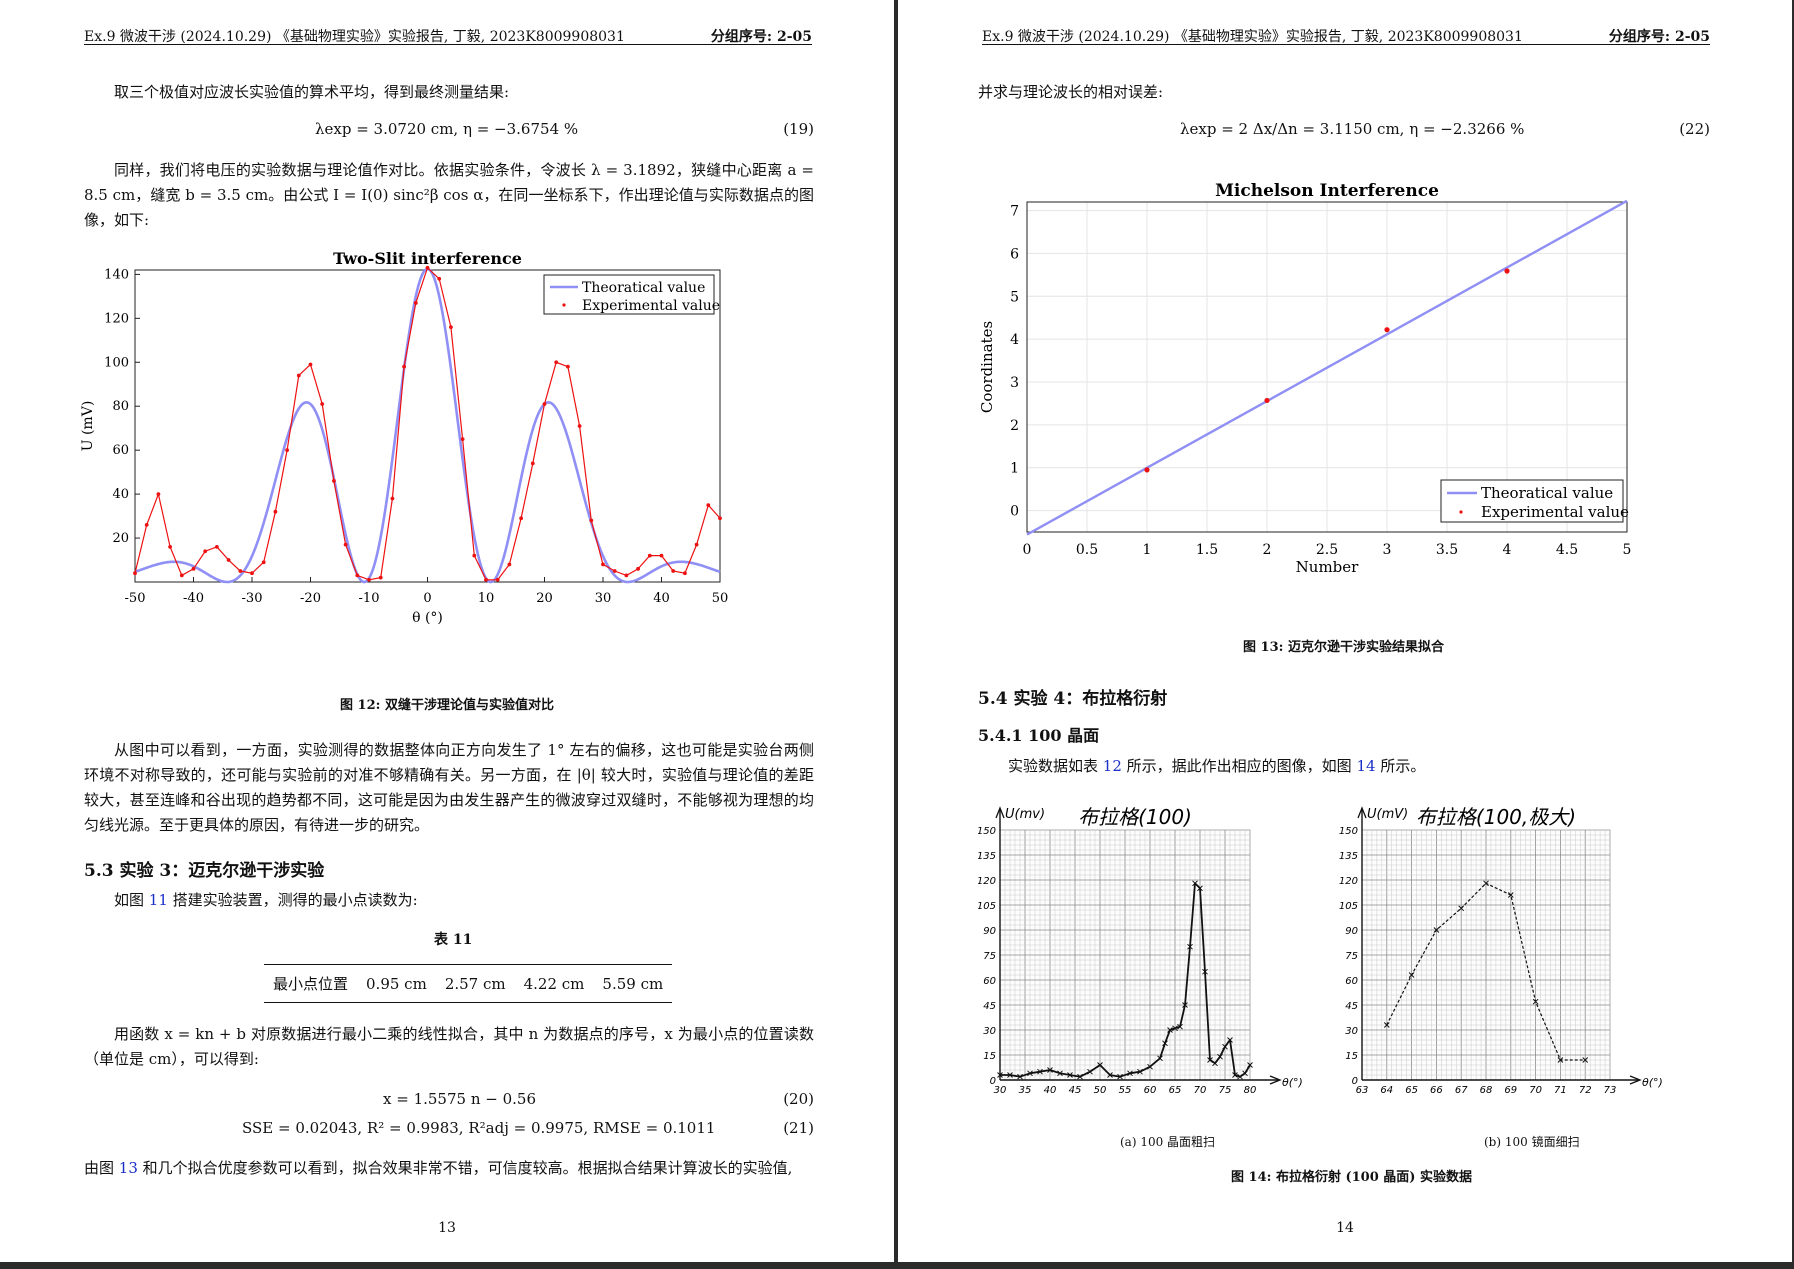 This screenshot has width=1794, height=1269. I want to click on y-tick-label: 45, so click(1351, 1006).